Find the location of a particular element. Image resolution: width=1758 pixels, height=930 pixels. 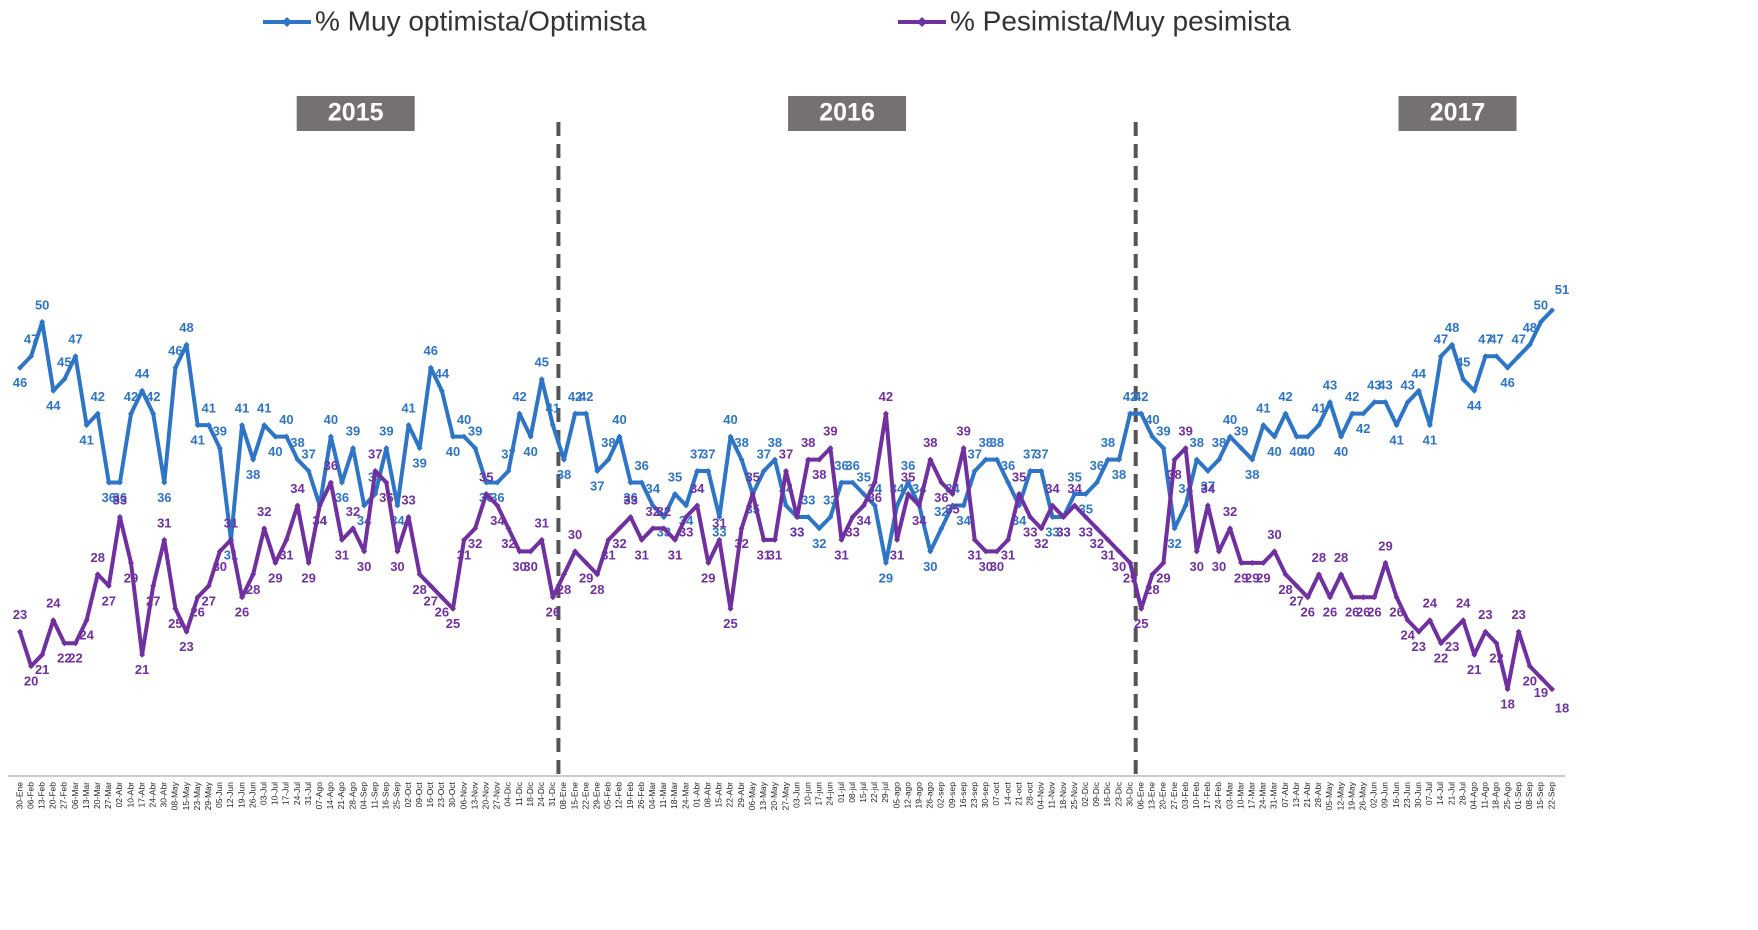

x-tick-label: 29-Ene is located at coordinates (597, 796).